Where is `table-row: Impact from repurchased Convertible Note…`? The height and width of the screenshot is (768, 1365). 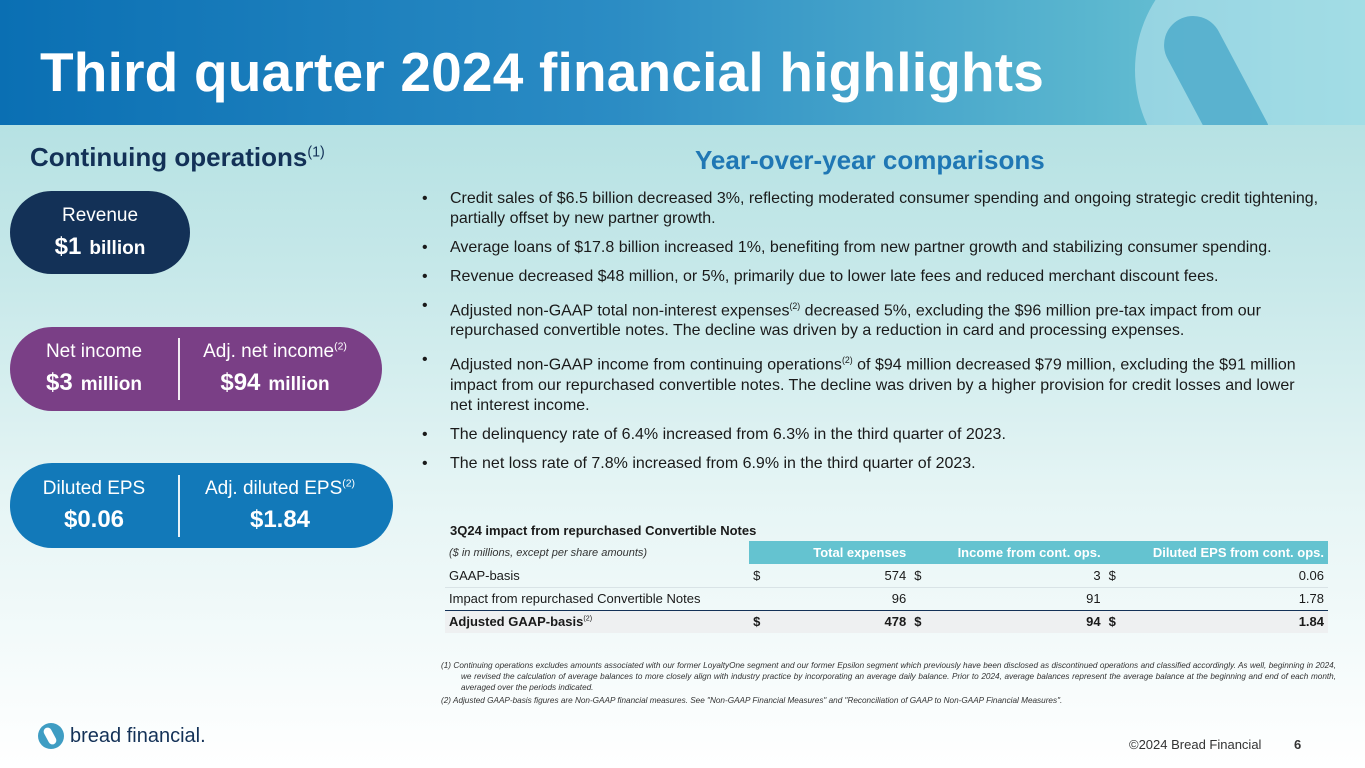 table-row: Impact from repurchased Convertible Note… is located at coordinates (886, 599).